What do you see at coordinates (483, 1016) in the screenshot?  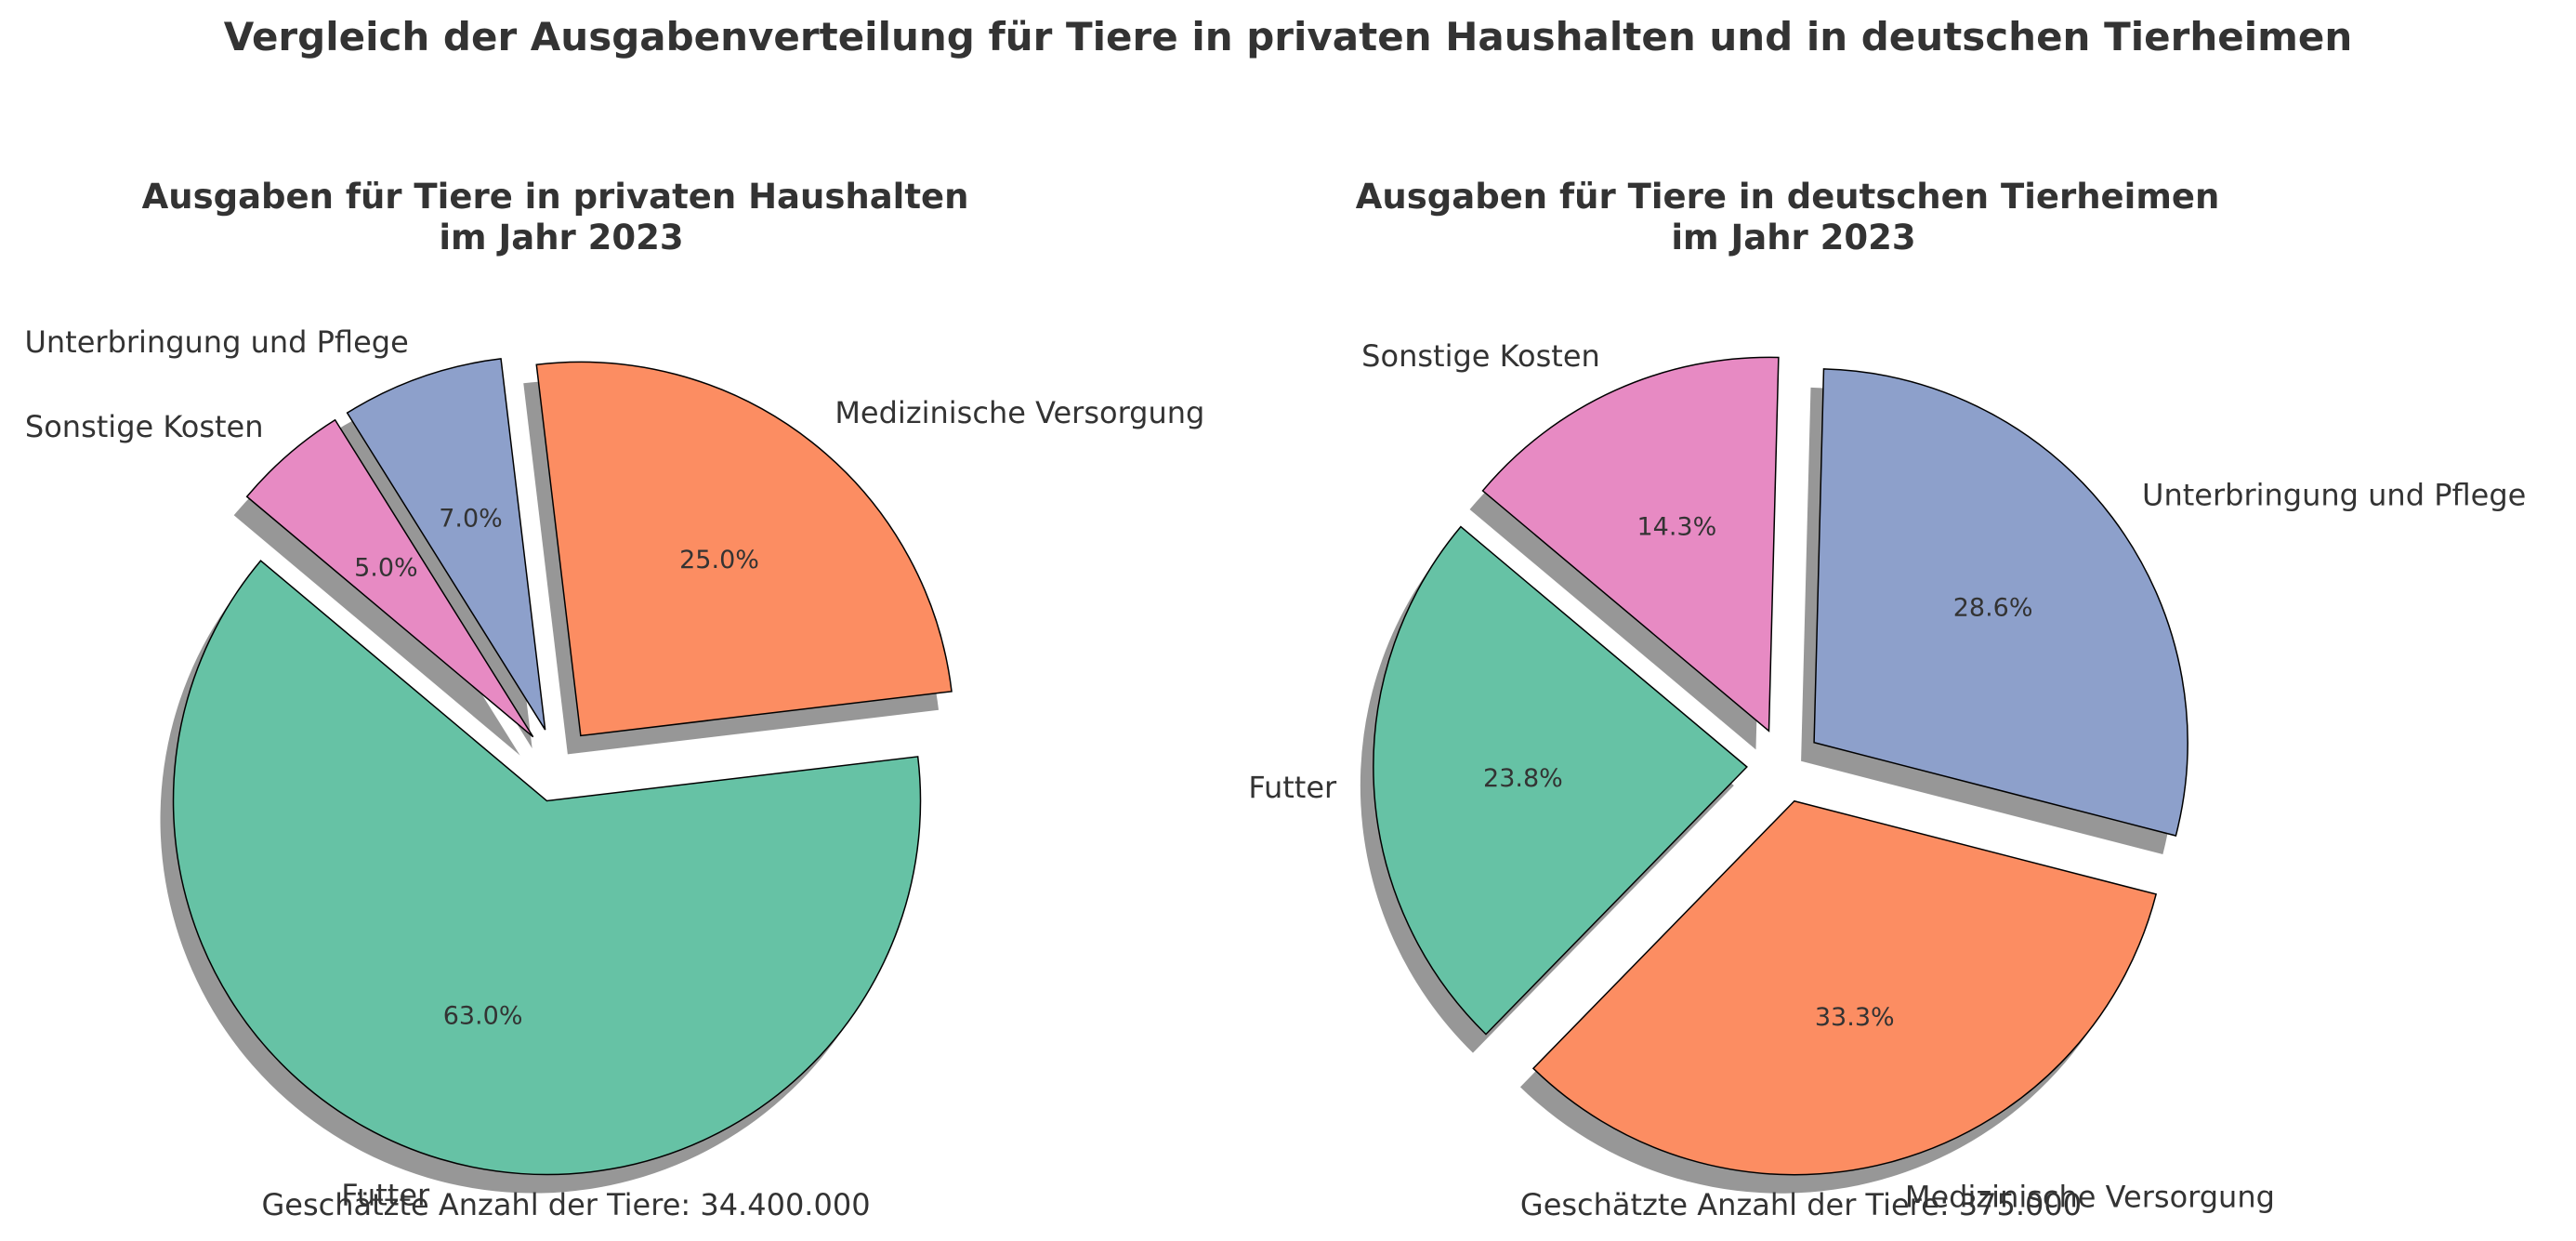 I see `pie-pct-label-futter: 63.0%` at bounding box center [483, 1016].